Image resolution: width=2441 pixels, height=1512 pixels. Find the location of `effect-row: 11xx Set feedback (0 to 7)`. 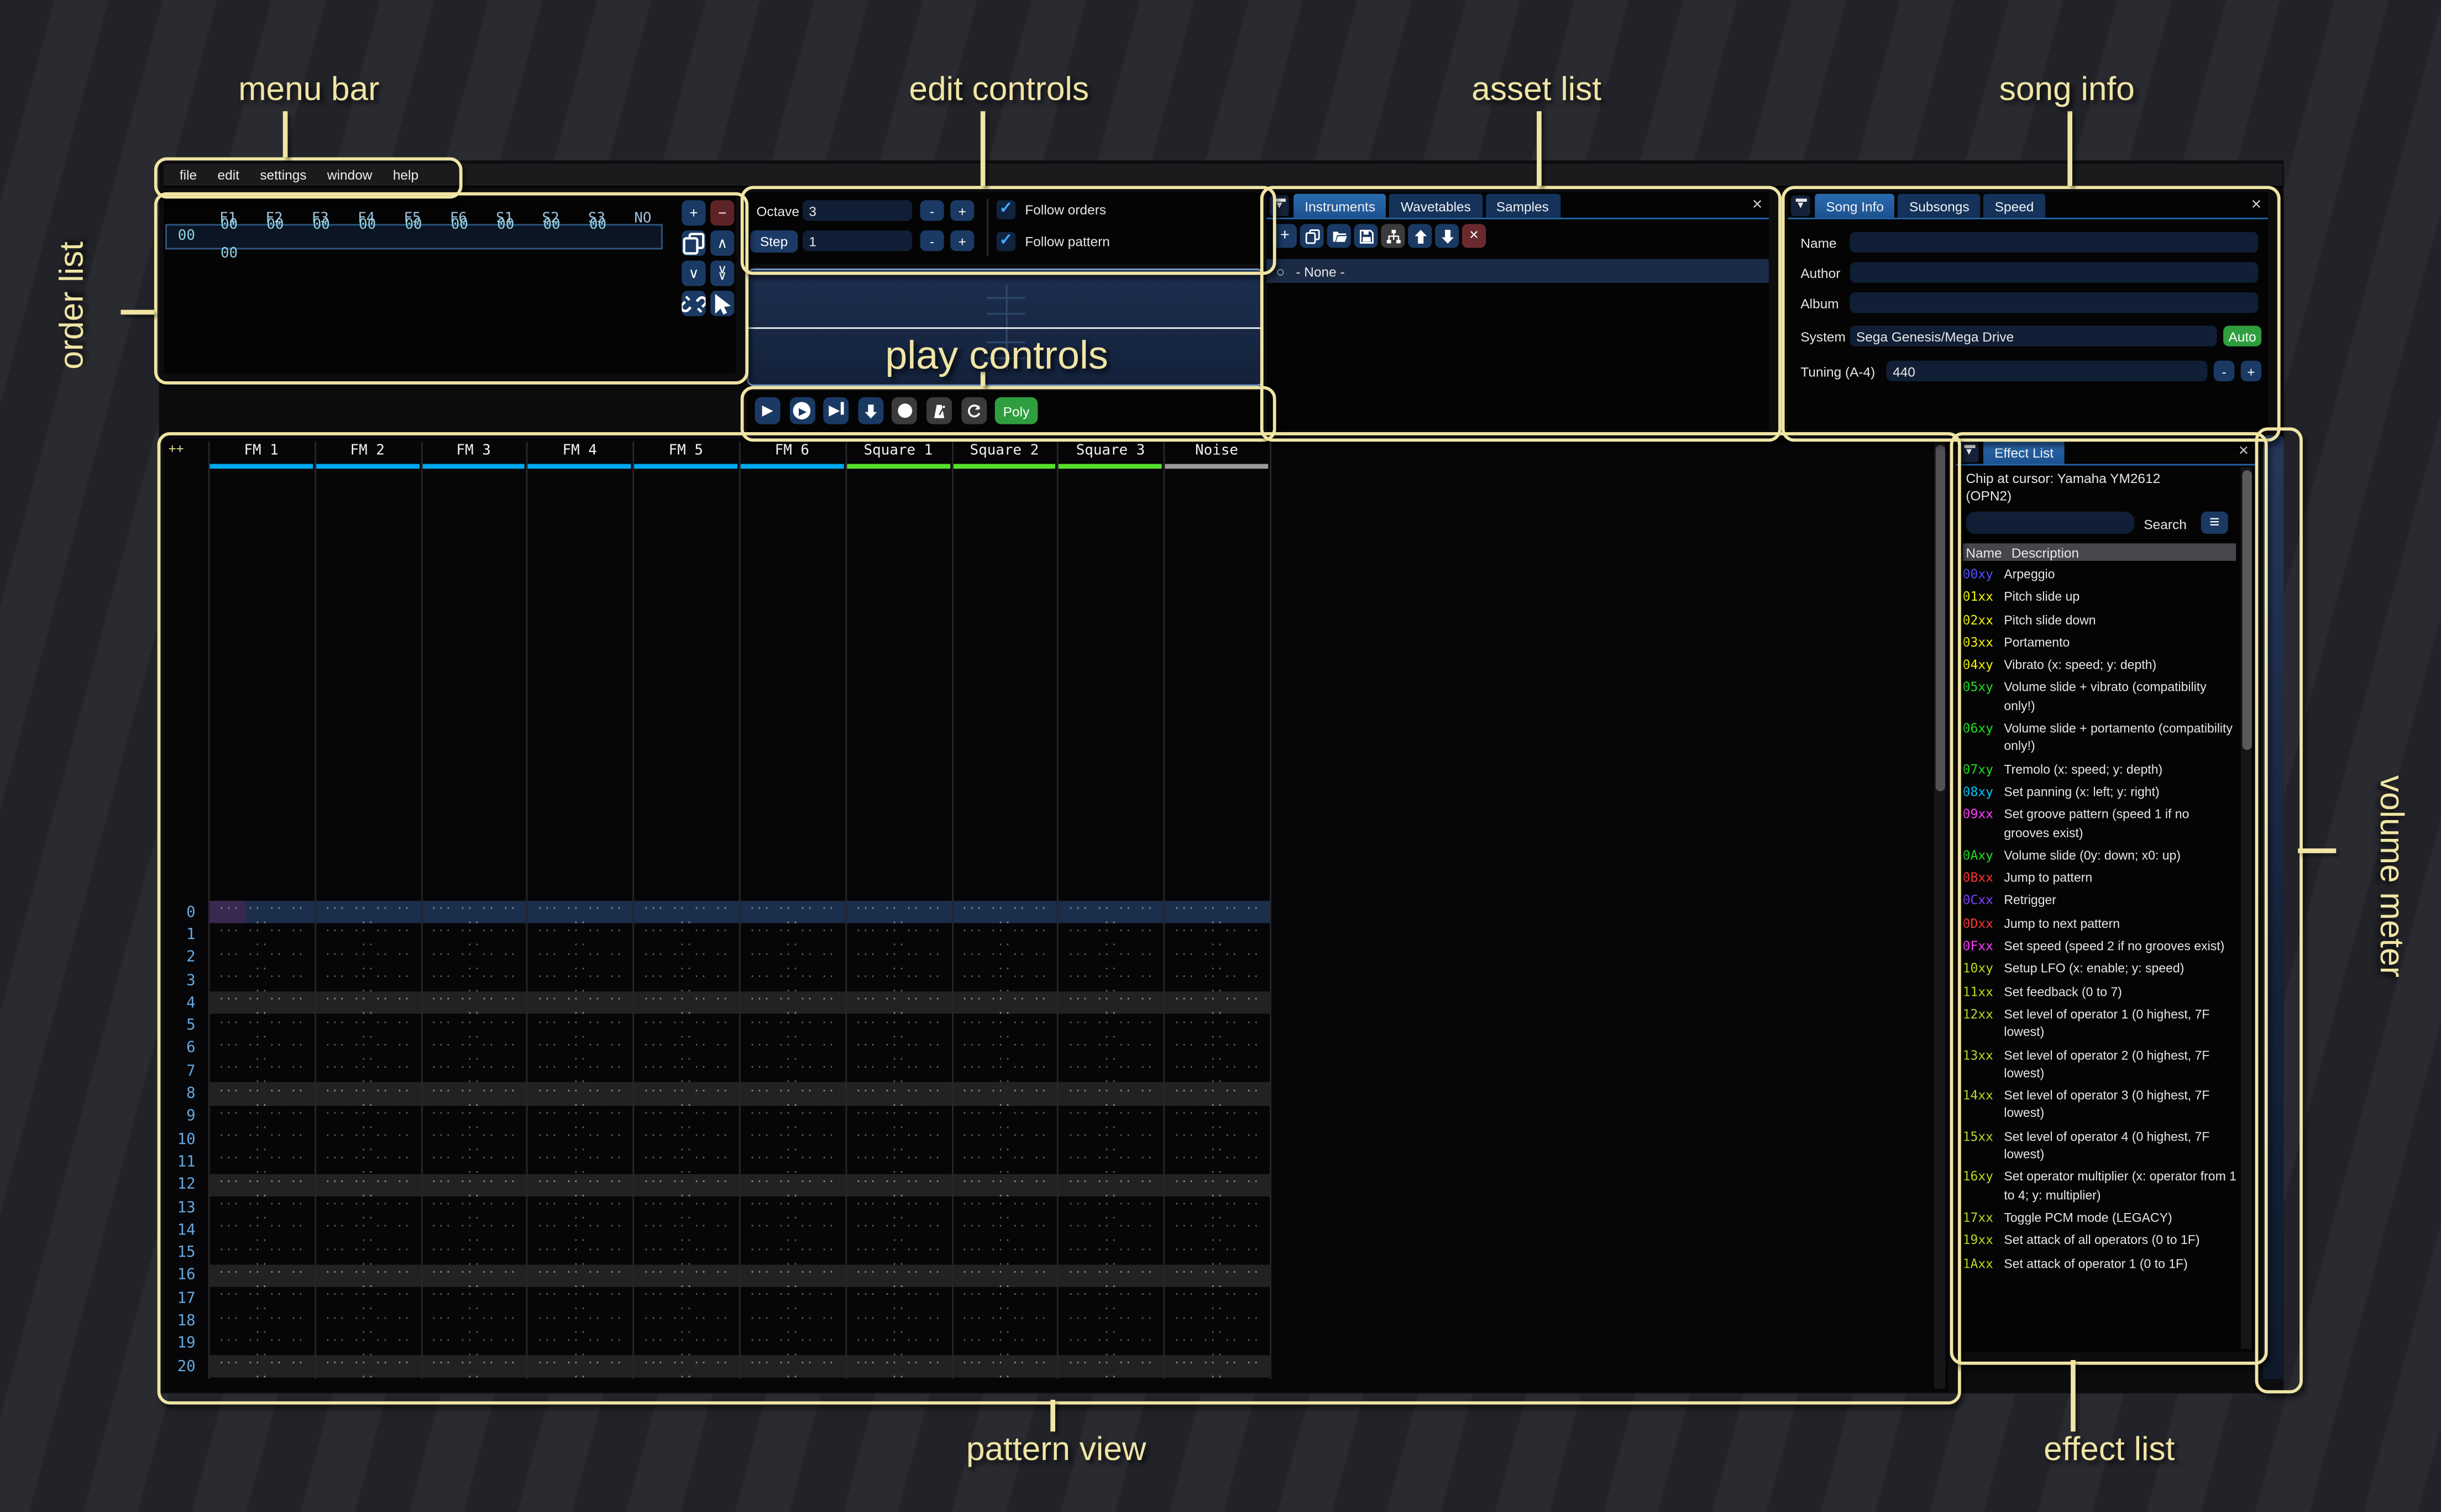

effect-row: 11xx Set feedback (0 to 7) is located at coordinates (2100, 992).